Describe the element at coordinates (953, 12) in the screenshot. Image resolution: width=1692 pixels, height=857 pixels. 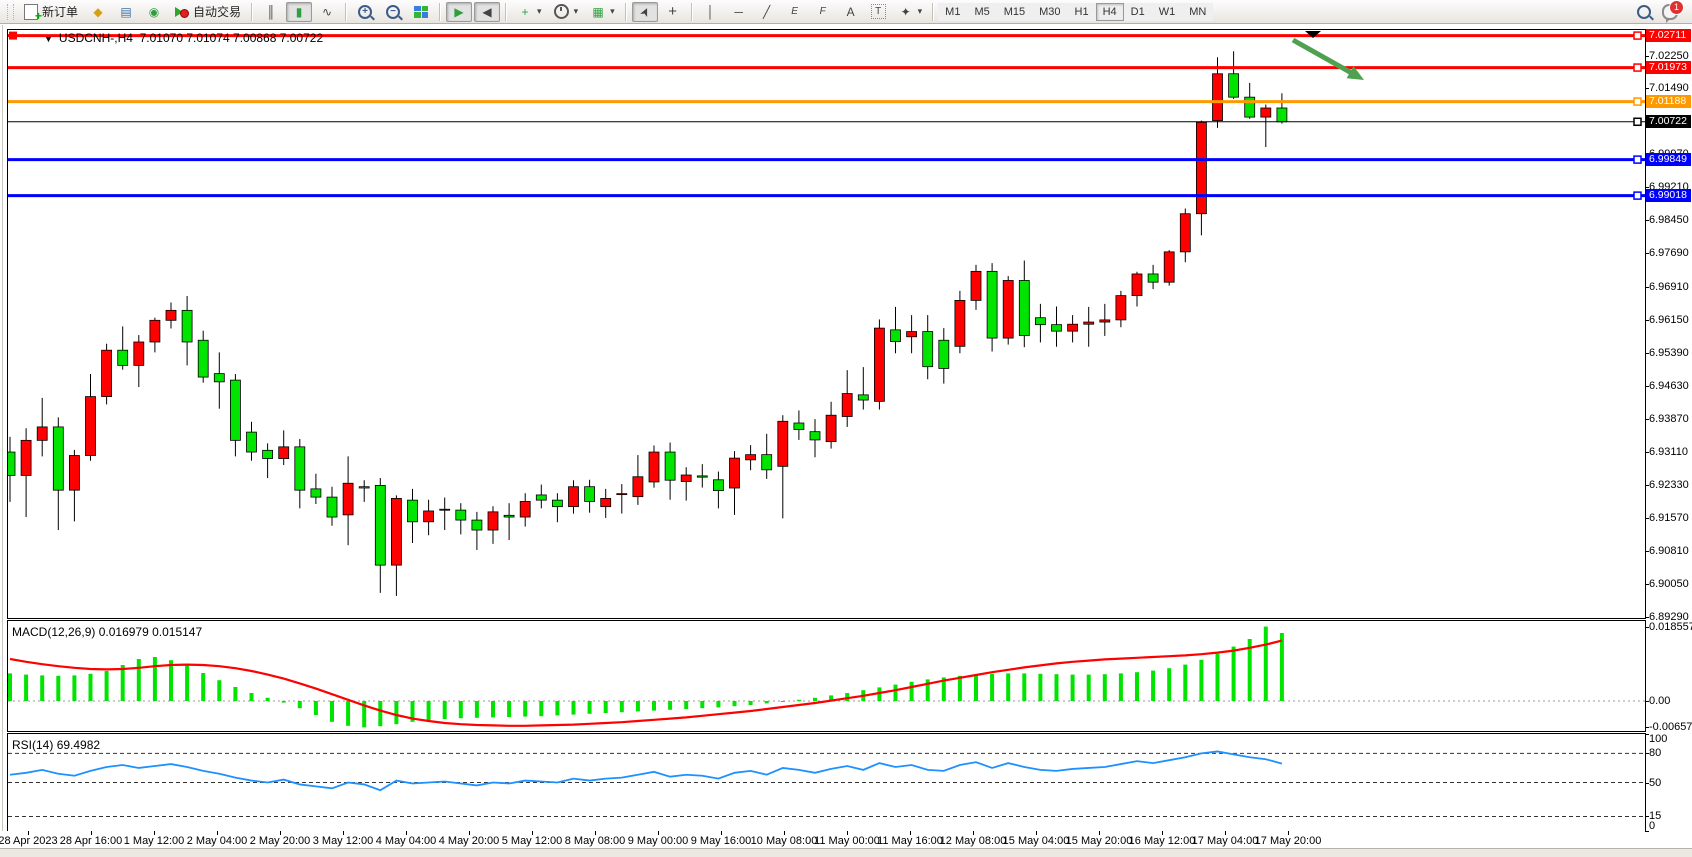
I see `timeframe-button-m1: M1` at that location.